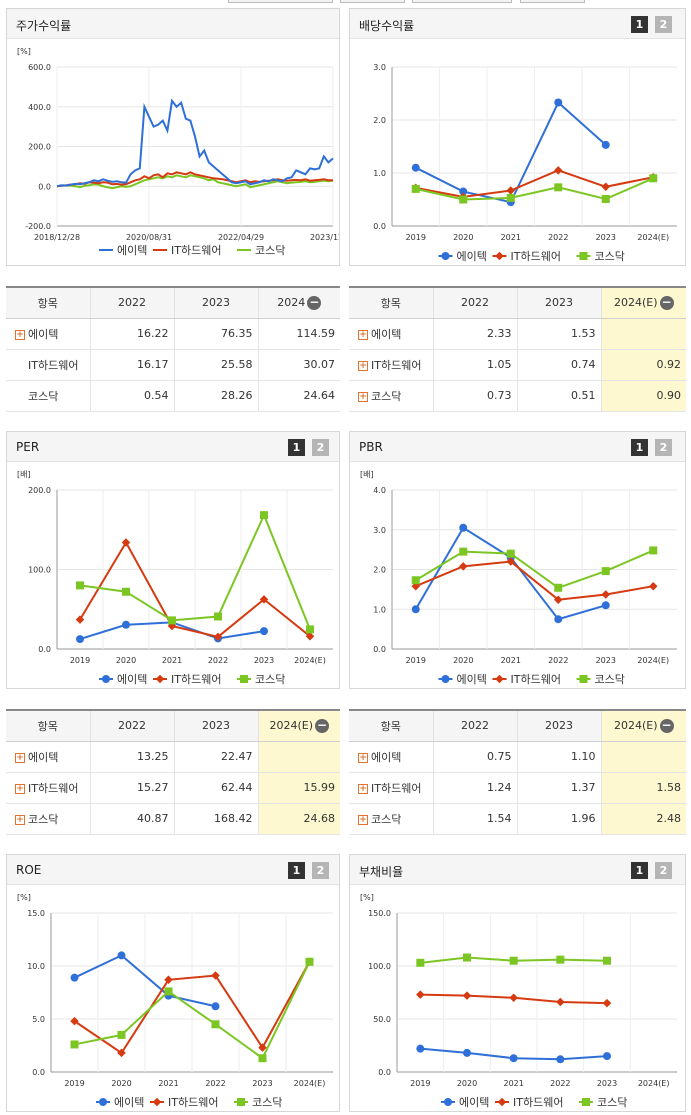  Describe the element at coordinates (80, 660) in the screenshot. I see `x-tick-label: 2019` at that location.